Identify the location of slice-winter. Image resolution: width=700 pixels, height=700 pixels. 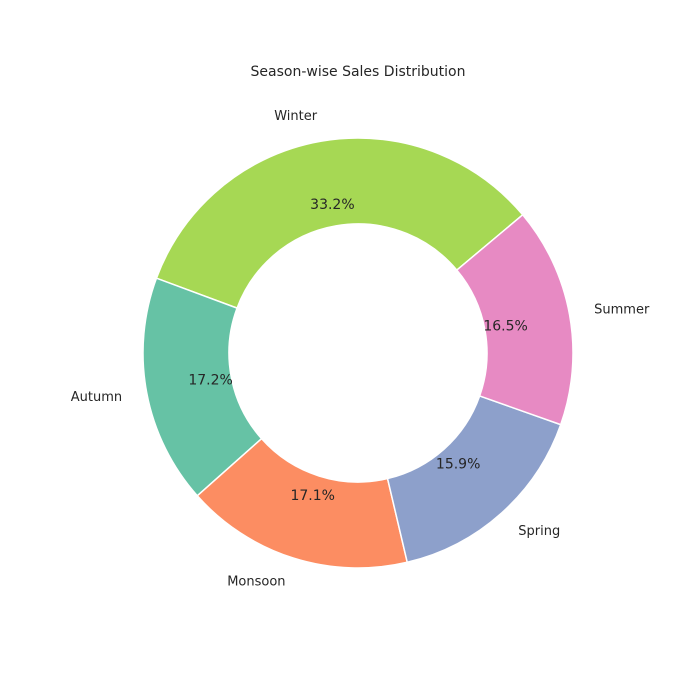
(339, 223).